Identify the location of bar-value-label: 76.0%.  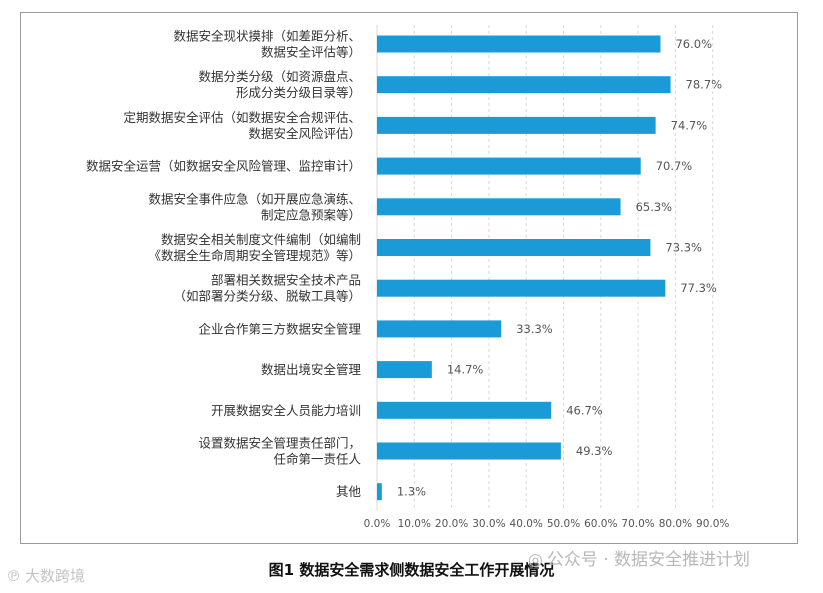
(693, 44).